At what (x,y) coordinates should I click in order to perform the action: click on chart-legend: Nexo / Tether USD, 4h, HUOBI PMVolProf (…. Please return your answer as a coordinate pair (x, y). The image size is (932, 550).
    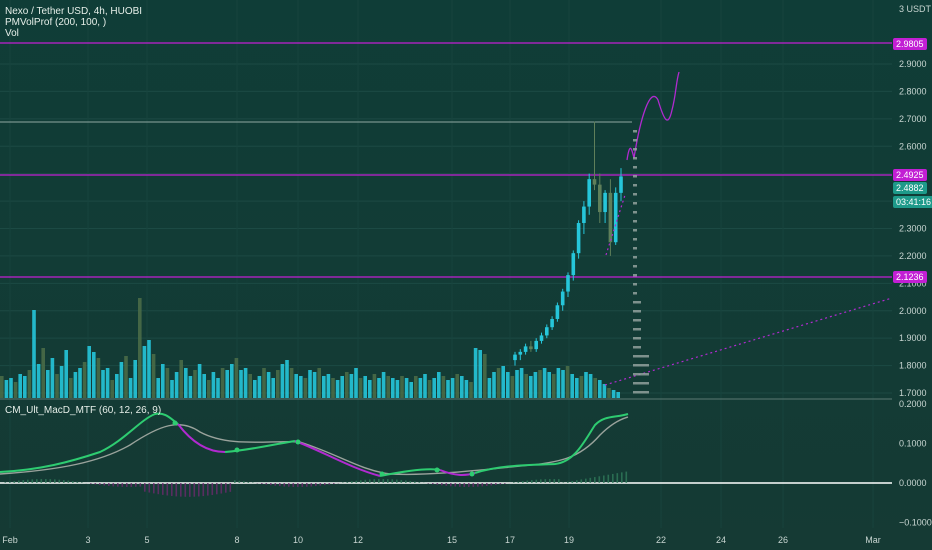
    Looking at the image, I should click on (73, 22).